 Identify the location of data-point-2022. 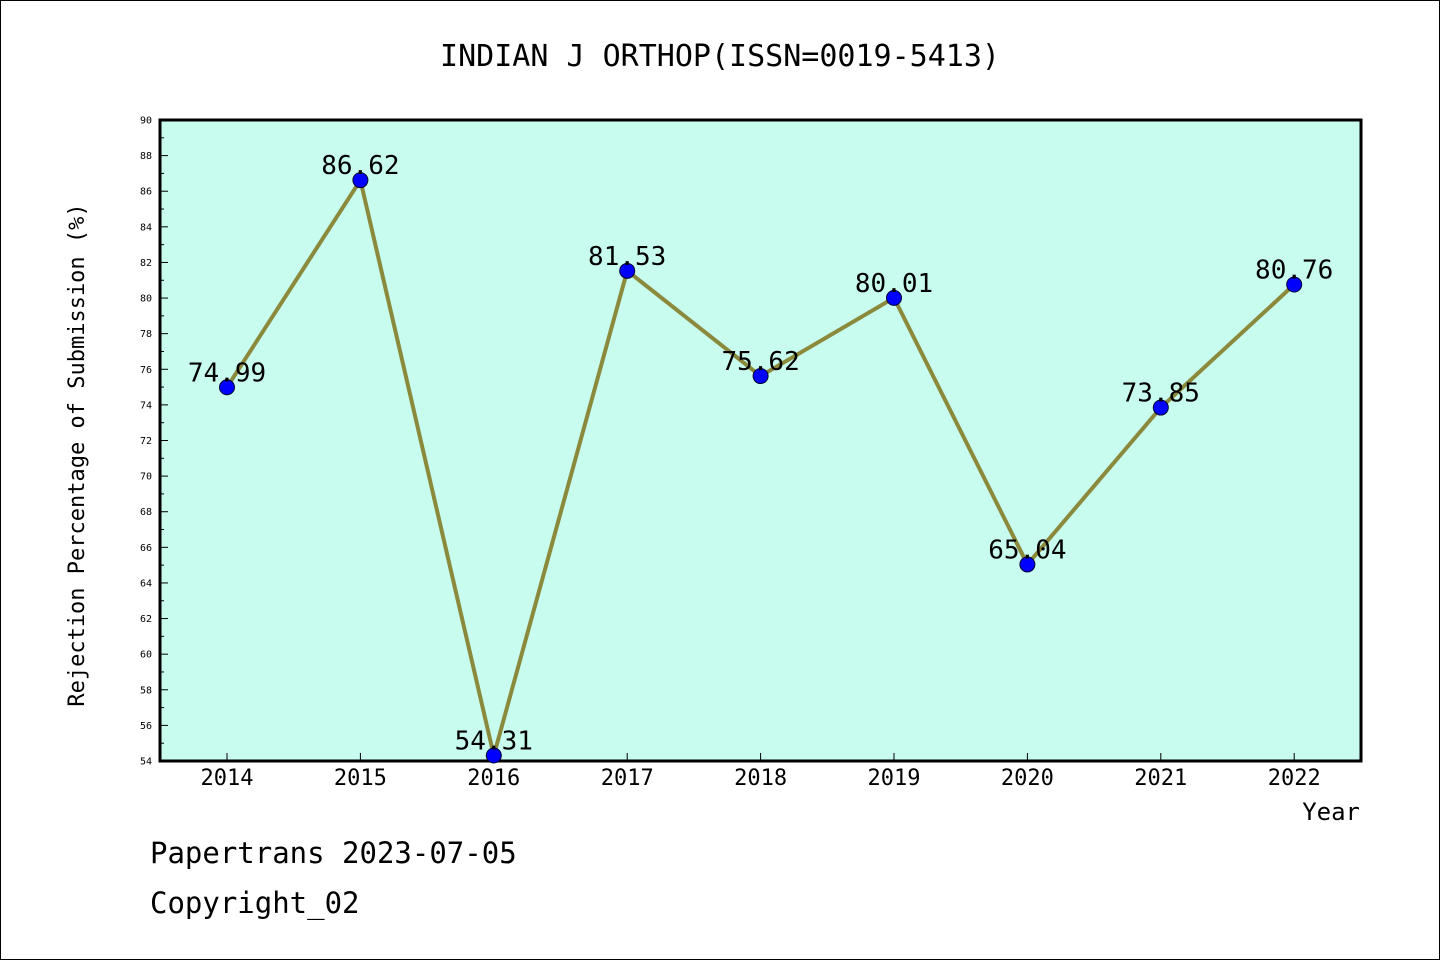
(1294, 284).